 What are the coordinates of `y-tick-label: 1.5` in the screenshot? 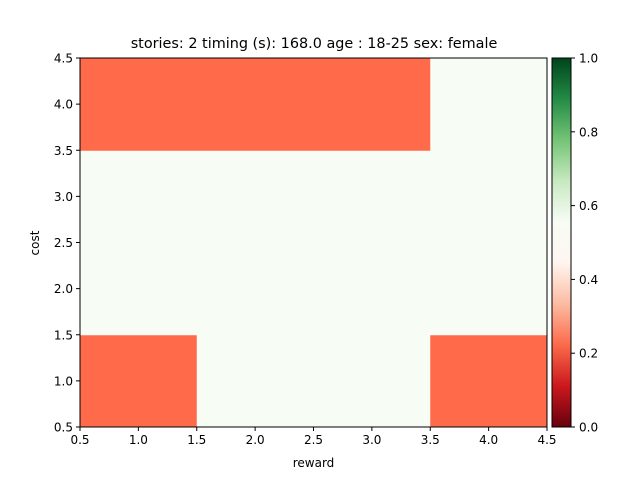 It's located at (63, 335).